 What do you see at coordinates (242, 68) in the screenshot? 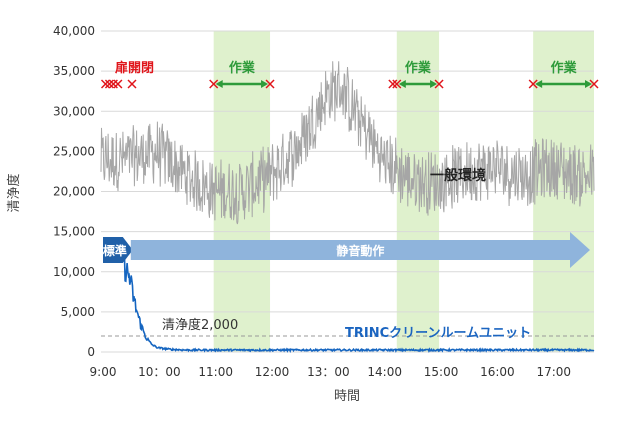
I see `work-label-0: 作業` at bounding box center [242, 68].